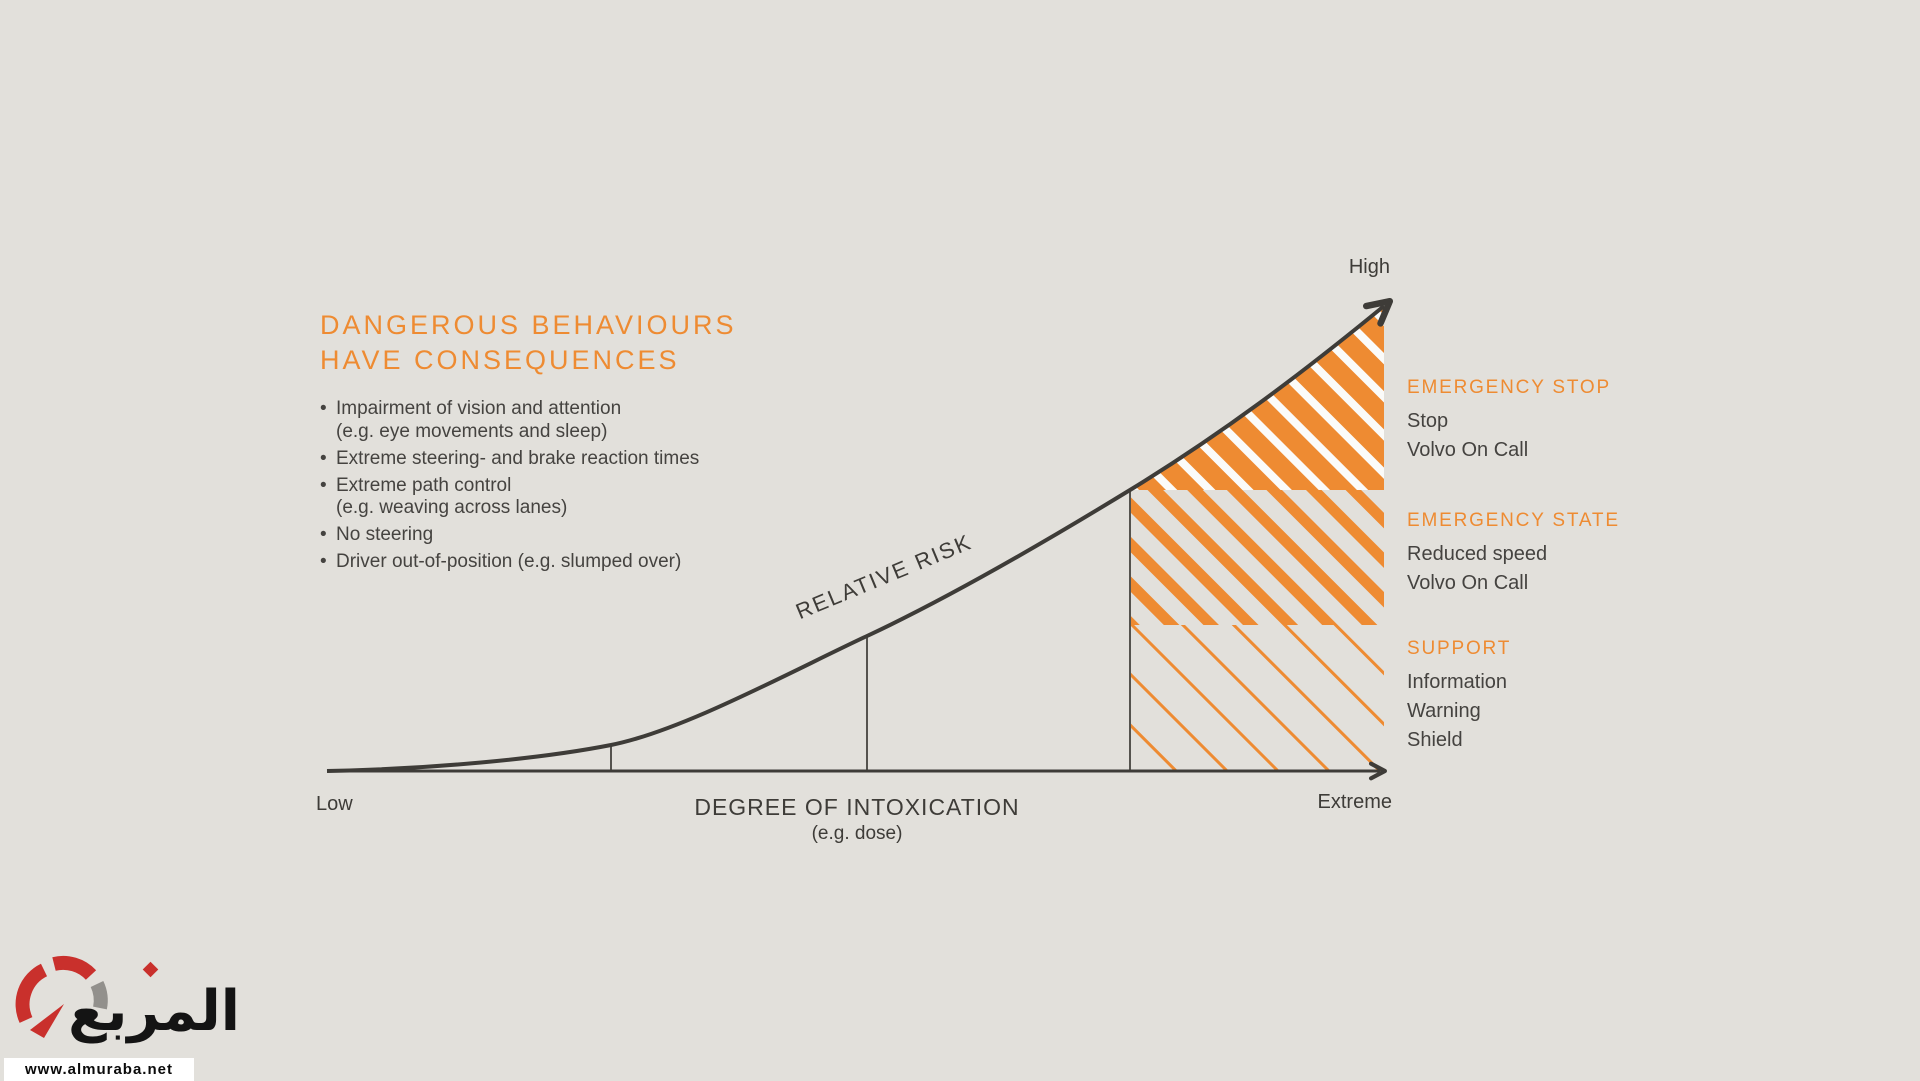 The width and height of the screenshot is (1920, 1081). I want to click on legend-header: SUPPORT, so click(1459, 648).